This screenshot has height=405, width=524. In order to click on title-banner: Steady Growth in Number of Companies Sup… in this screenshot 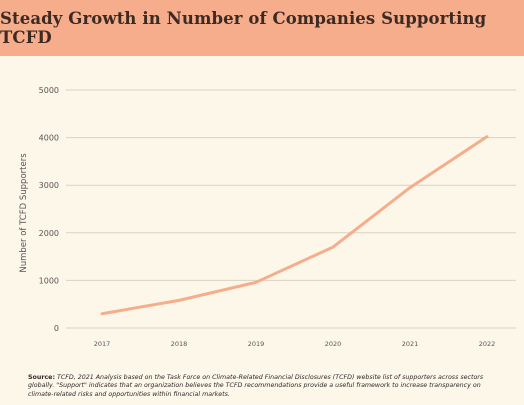, I will do `click(262, 28)`.